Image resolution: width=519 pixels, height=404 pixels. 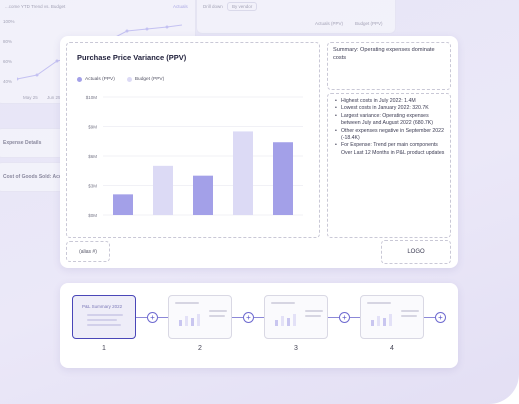 What do you see at coordinates (92, 126) in the screenshot?
I see `y-tick-label: $9M` at bounding box center [92, 126].